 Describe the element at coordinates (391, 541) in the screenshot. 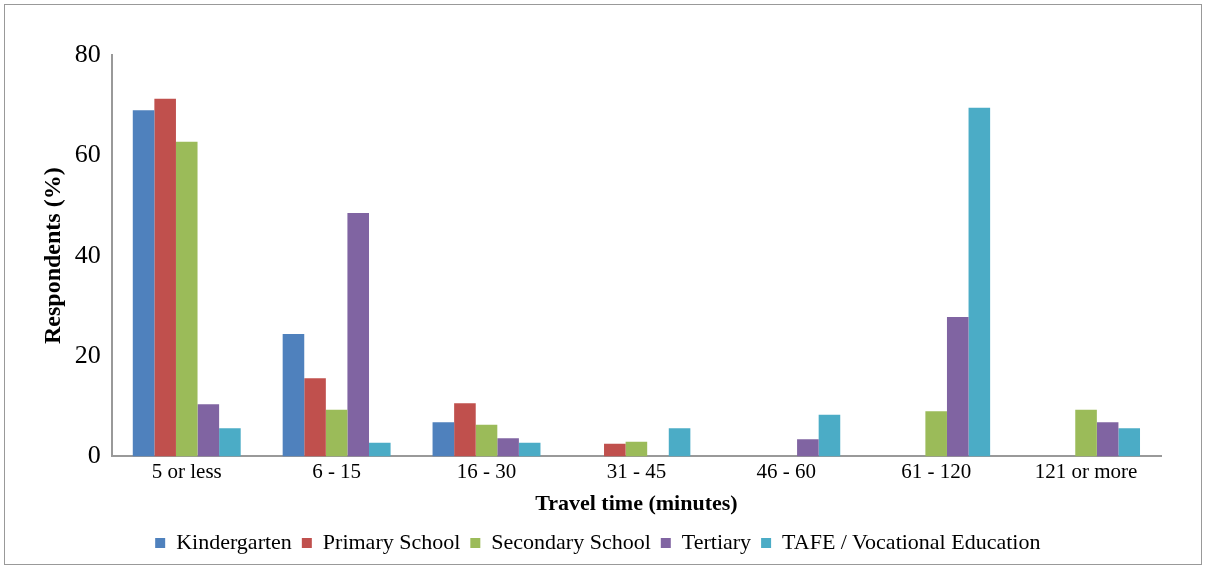

I see `legend-label: Primary School` at that location.